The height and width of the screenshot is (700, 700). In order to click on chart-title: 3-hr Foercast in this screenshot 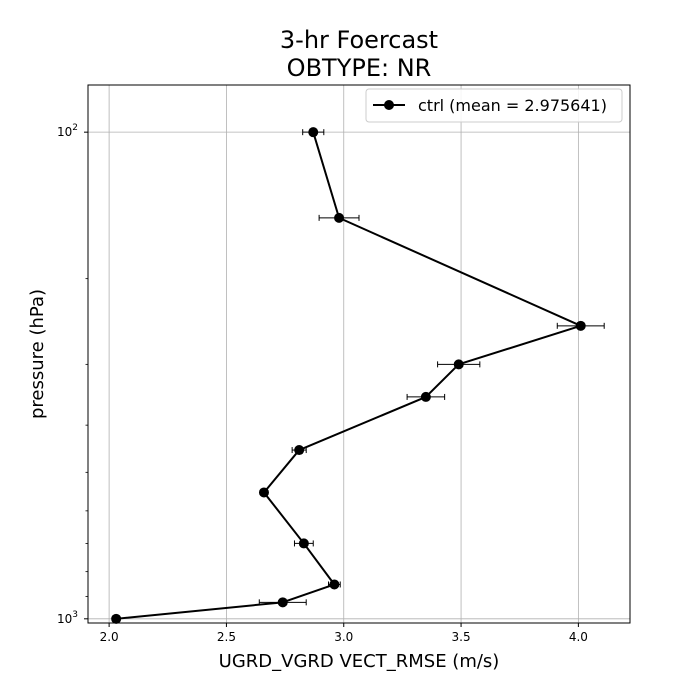, I will do `click(359, 40)`.